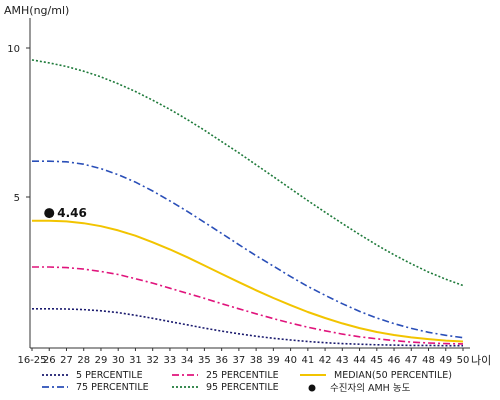 The height and width of the screenshot is (400, 500). I want to click on x-tick-label: 36, so click(221, 360).